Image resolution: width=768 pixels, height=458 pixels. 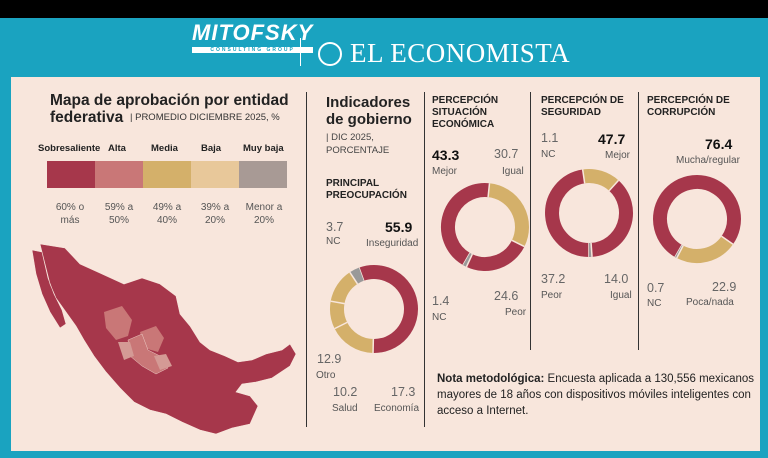 What do you see at coordinates (392, 243) in the screenshot?
I see `chart1-label-inseguridad: Inseguridad` at bounding box center [392, 243].